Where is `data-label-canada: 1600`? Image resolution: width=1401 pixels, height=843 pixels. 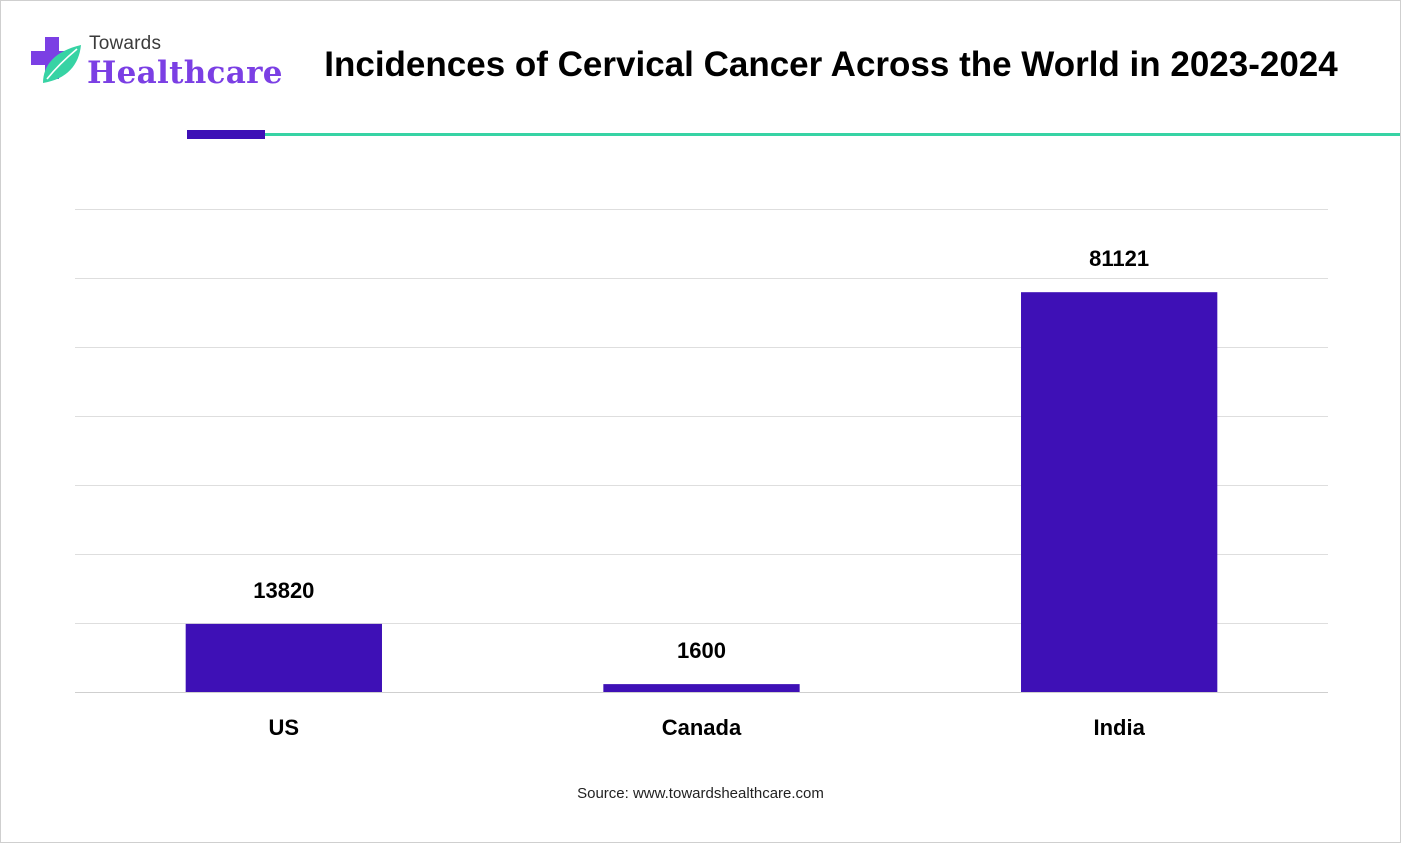
data-label-canada: 1600 is located at coordinates (701, 650).